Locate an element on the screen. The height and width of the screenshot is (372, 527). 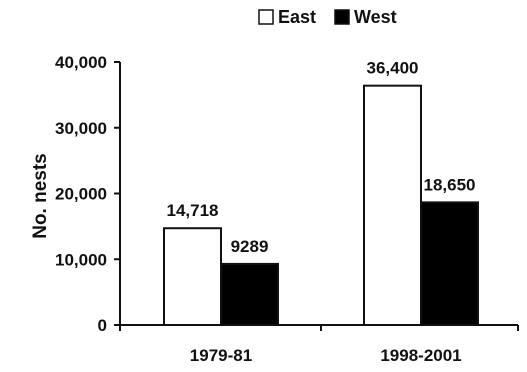
y-tick-label: 20,000 is located at coordinates (81, 194).